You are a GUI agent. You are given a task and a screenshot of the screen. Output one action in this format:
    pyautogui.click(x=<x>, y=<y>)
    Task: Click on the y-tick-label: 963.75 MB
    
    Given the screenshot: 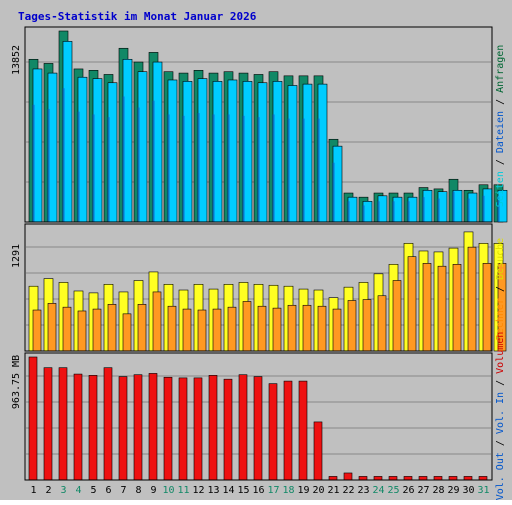 What is the action you would take?
    pyautogui.click(x=16, y=382)
    